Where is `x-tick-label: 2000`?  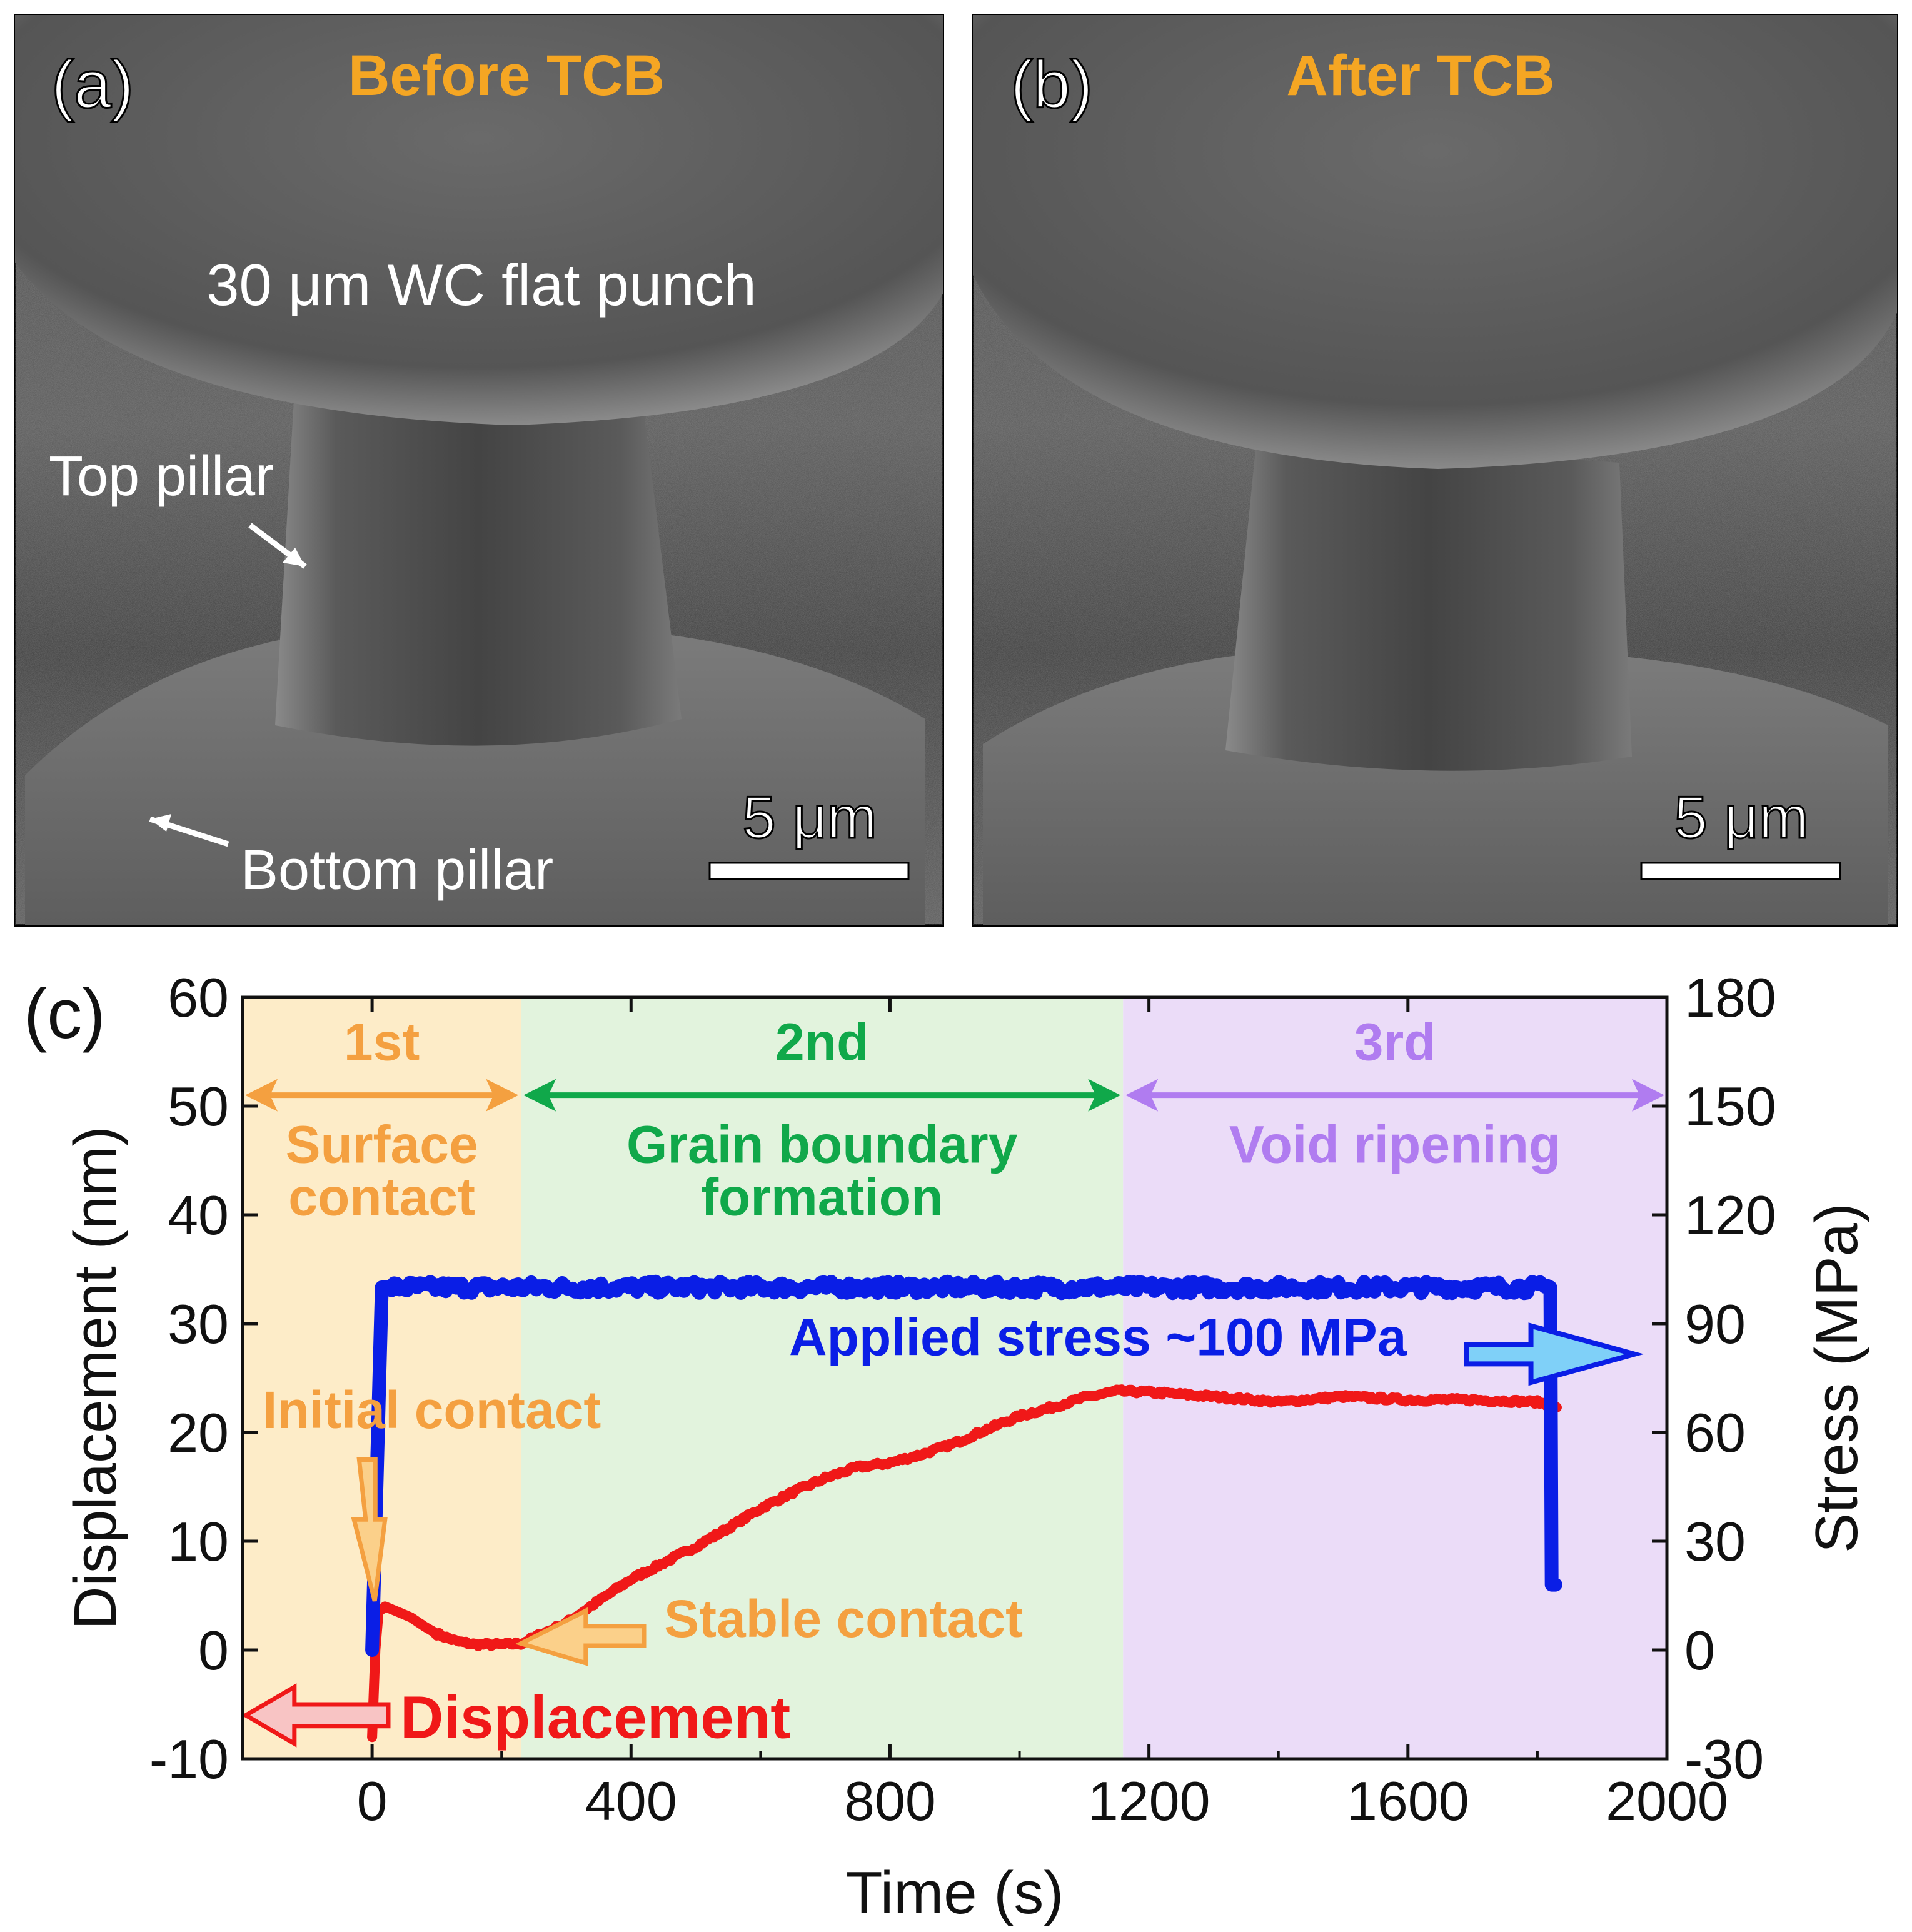
x-tick-label: 2000 is located at coordinates (1667, 1801).